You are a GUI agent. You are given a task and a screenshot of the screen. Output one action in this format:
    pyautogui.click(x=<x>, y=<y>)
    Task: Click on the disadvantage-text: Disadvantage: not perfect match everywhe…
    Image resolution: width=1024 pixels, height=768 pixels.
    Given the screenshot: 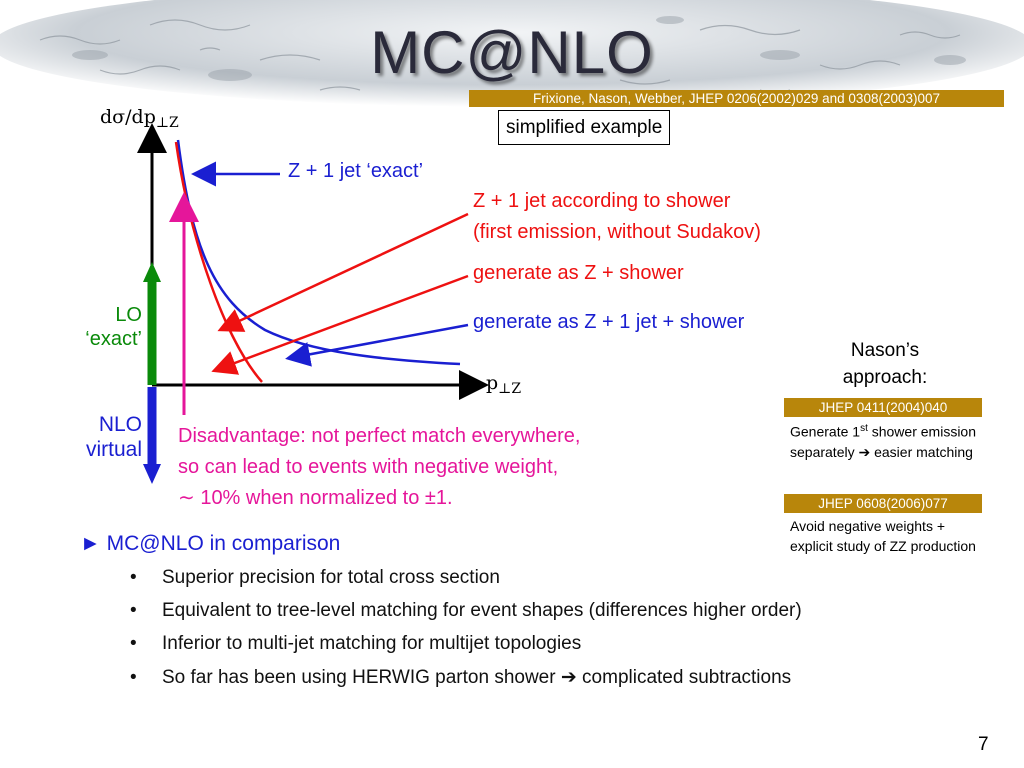 What is the action you would take?
    pyautogui.click(x=379, y=467)
    